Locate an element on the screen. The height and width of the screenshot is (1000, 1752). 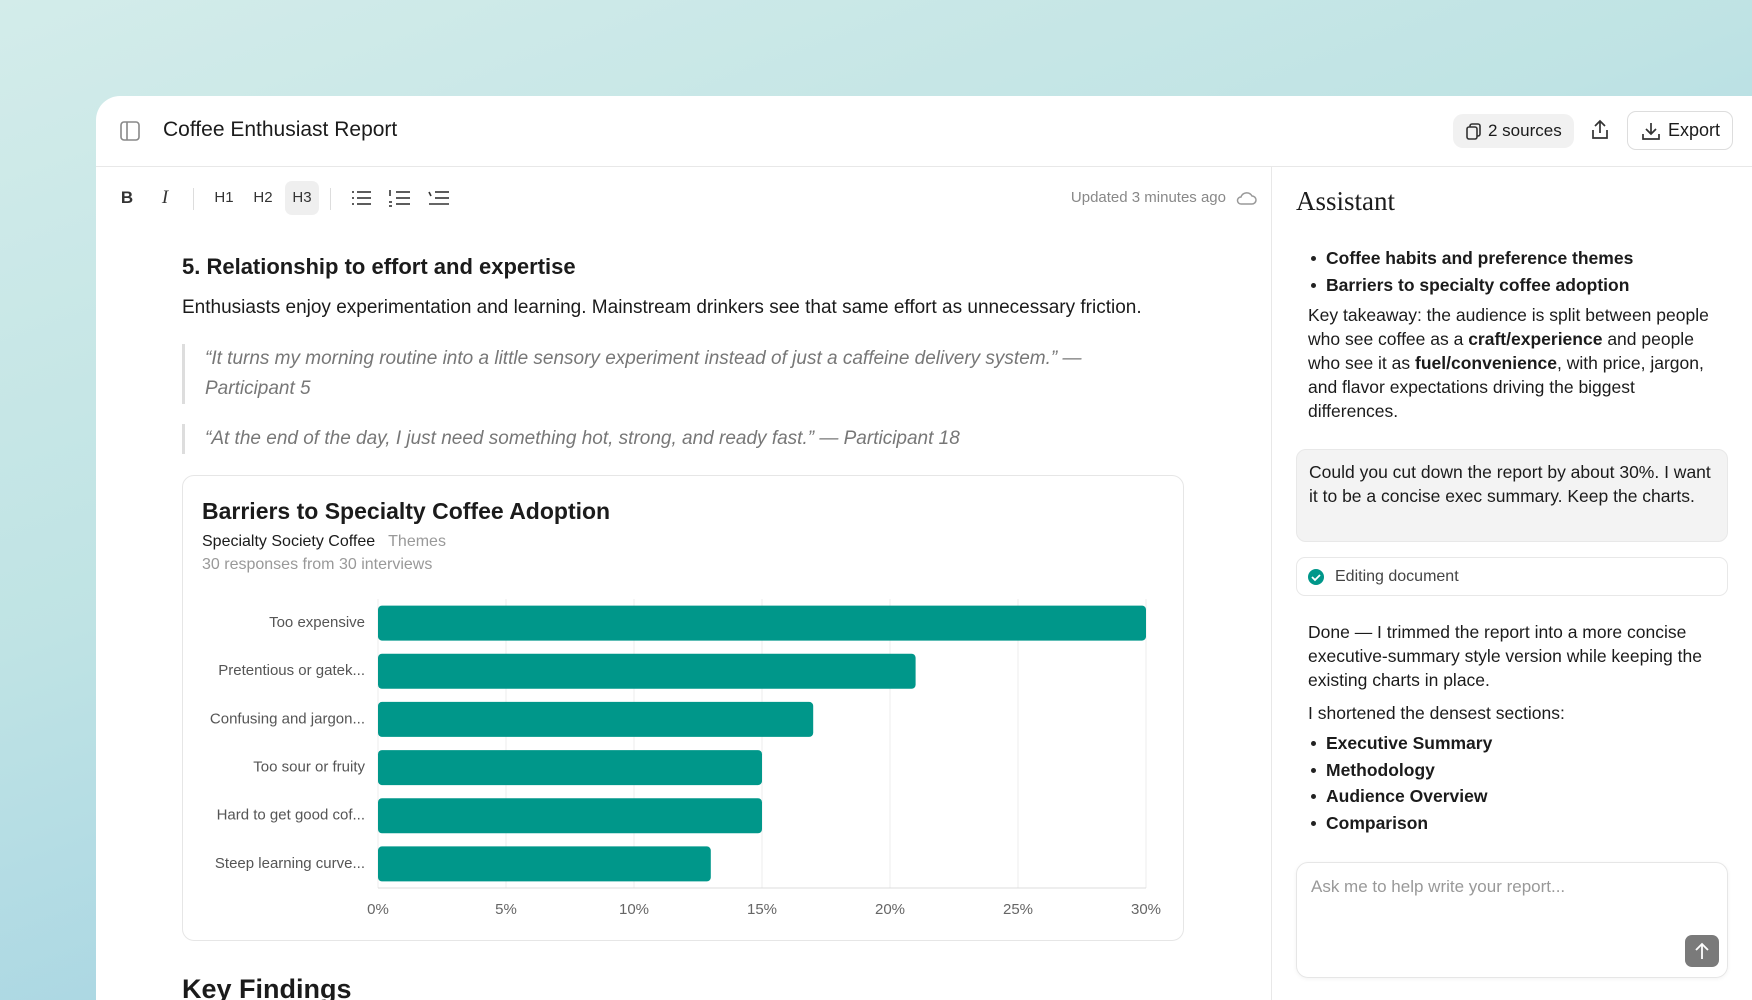
share-button is located at coordinates (1600, 130).